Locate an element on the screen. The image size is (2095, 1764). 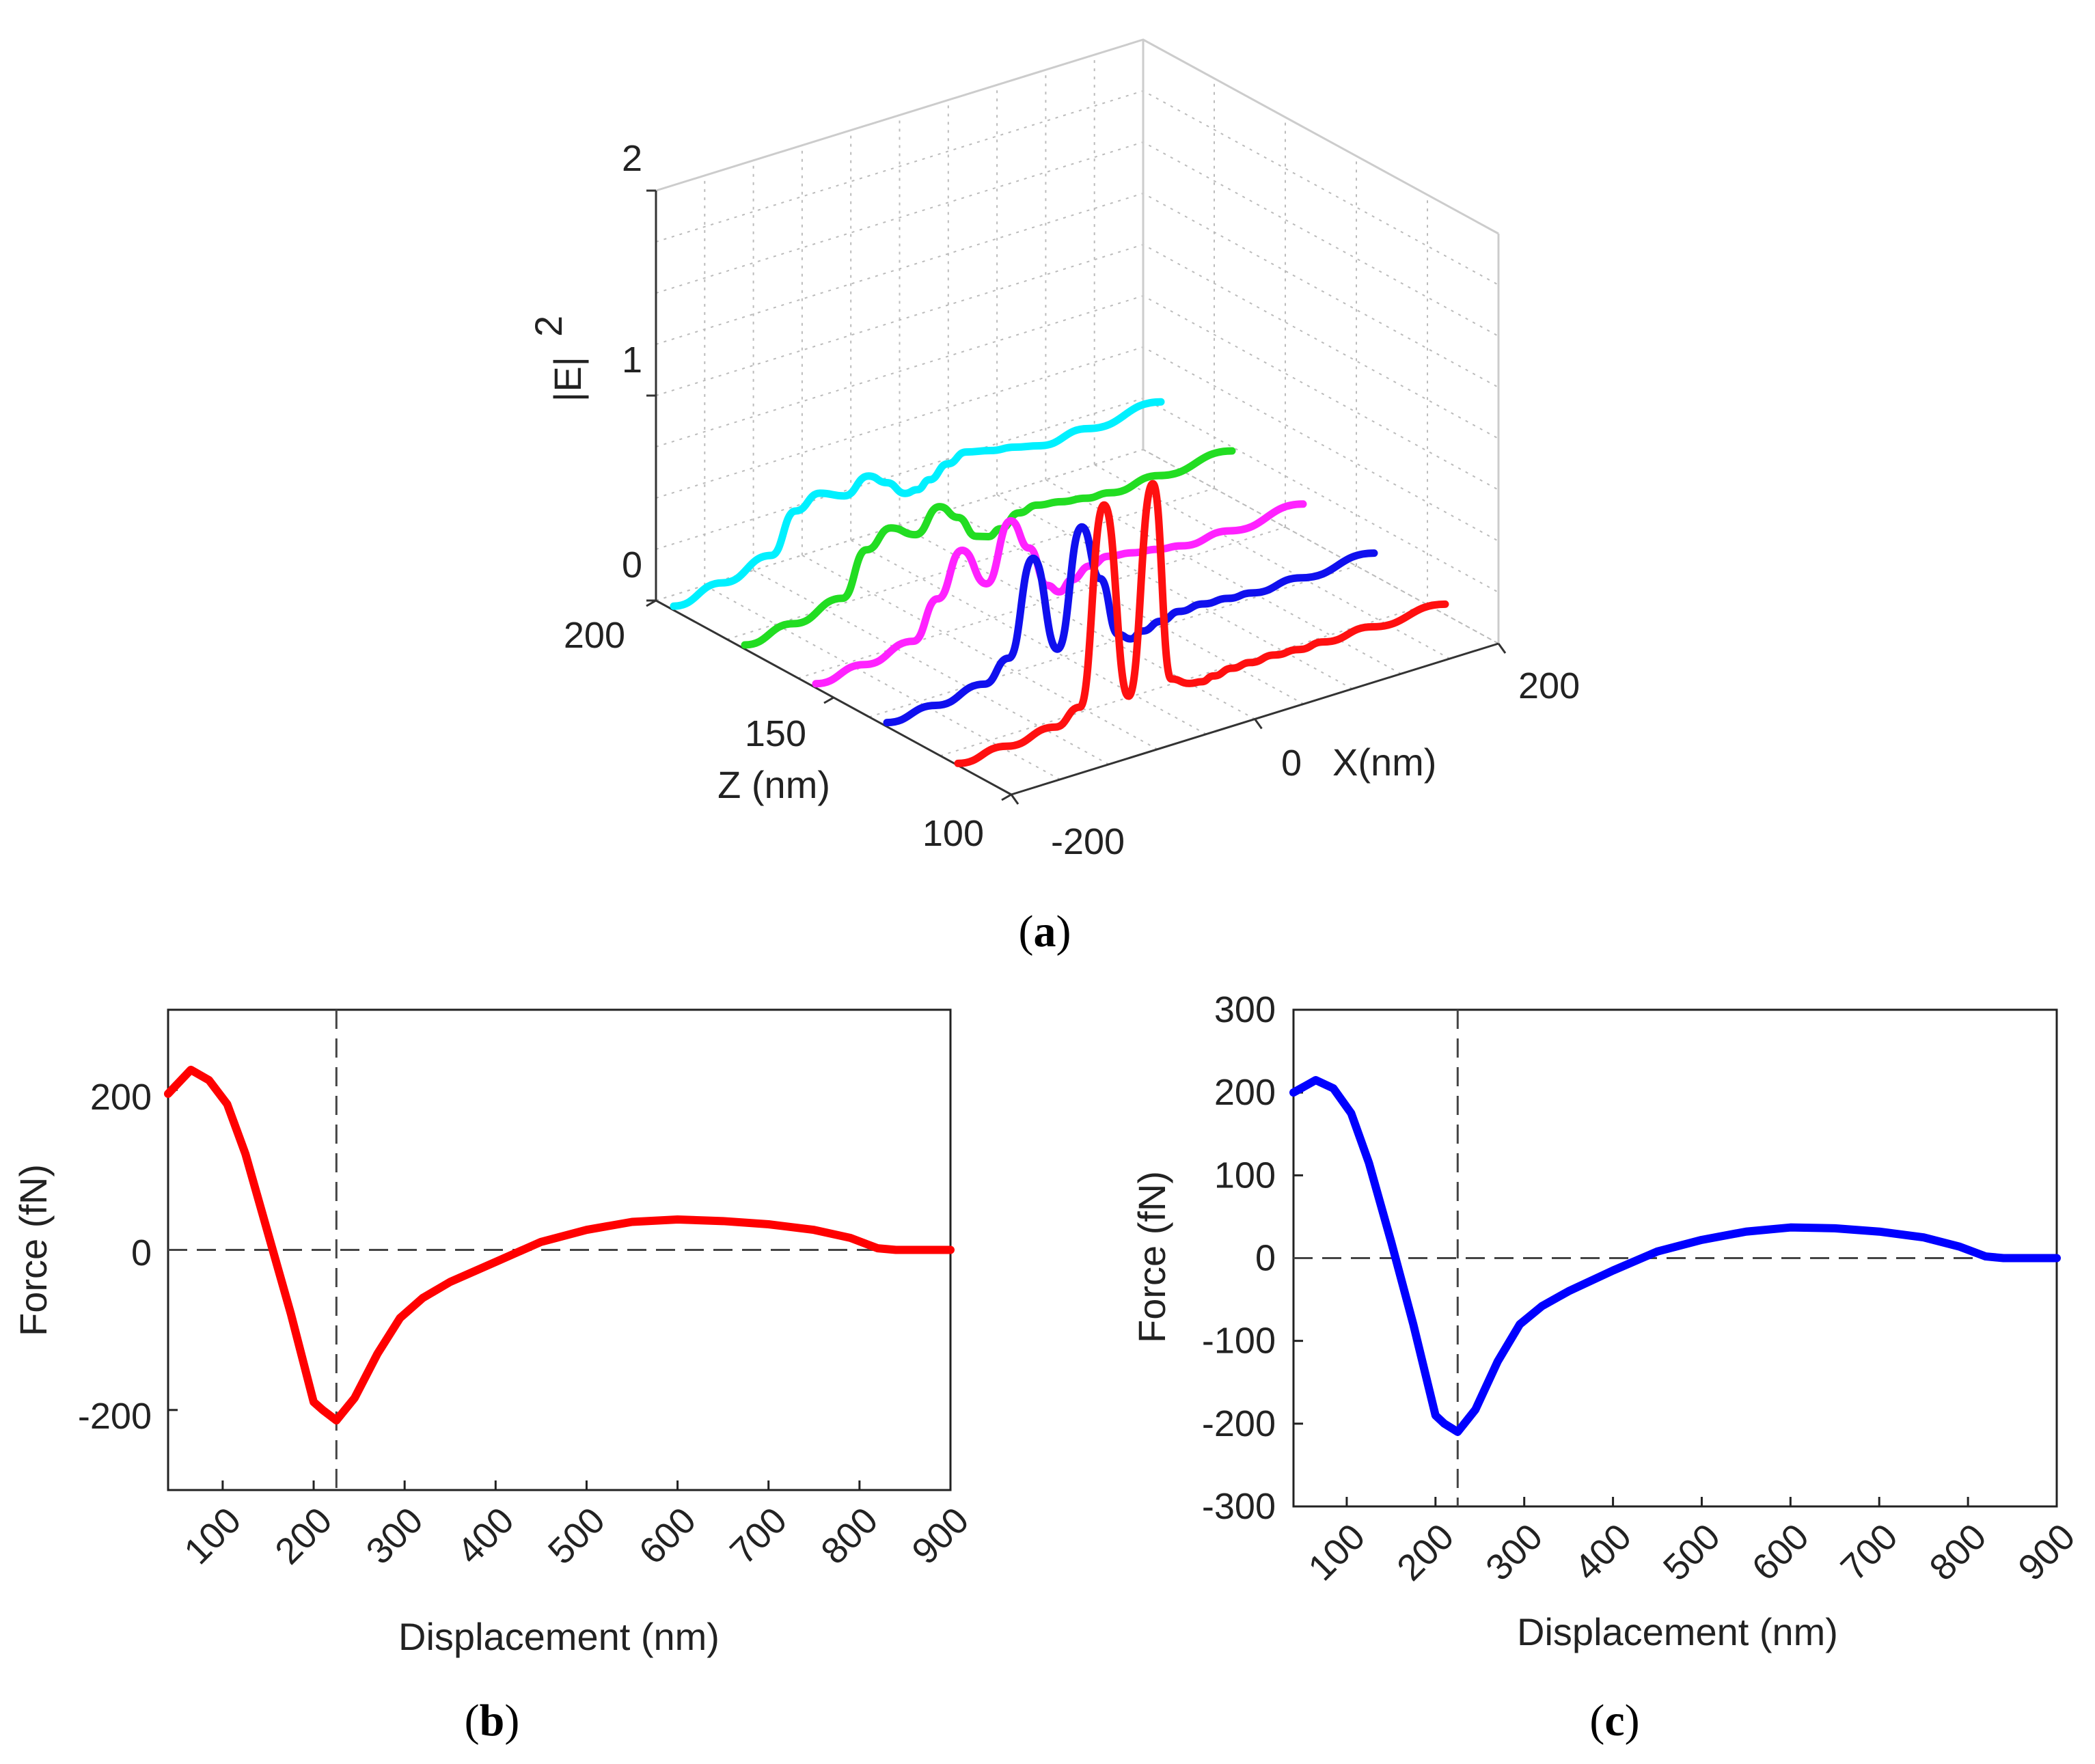
panel-label-a: (a) is located at coordinates (1045, 931).